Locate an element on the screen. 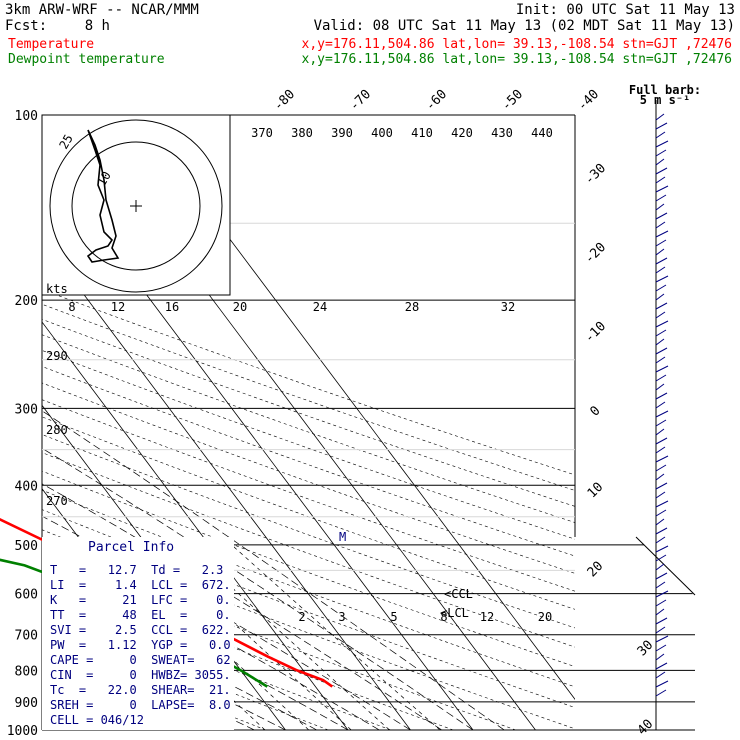 The height and width of the screenshot is (740, 740). theta-label: 290 is located at coordinates (57, 356).